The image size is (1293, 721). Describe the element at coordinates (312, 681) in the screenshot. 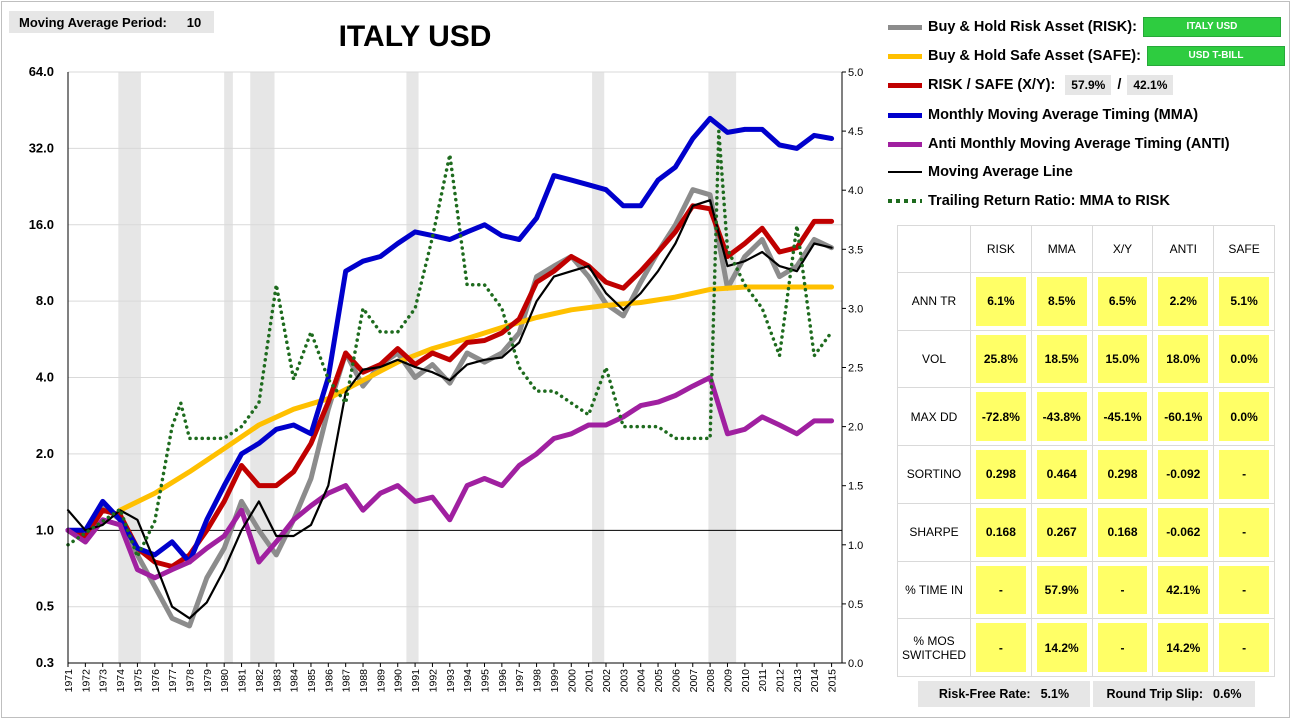

I see `x-axis-tick-label: 1985` at that location.